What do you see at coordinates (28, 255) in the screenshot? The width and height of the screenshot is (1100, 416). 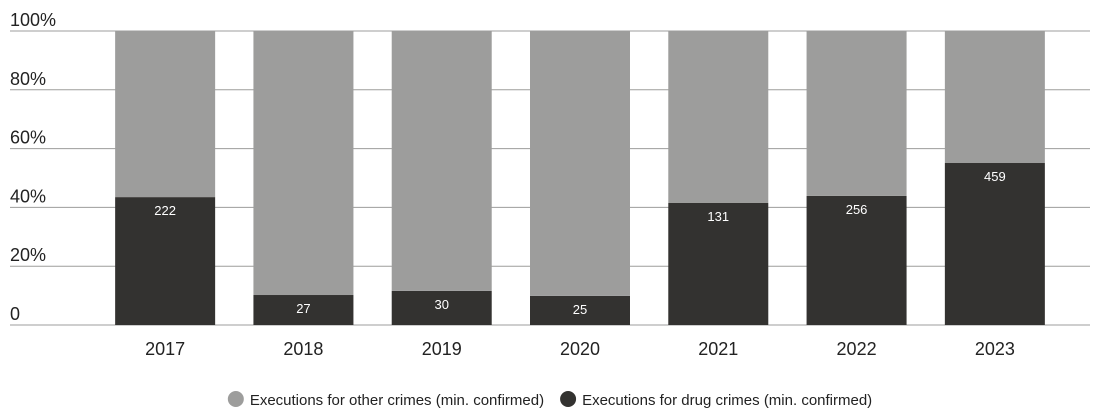 I see `y-tick-label: 20%` at bounding box center [28, 255].